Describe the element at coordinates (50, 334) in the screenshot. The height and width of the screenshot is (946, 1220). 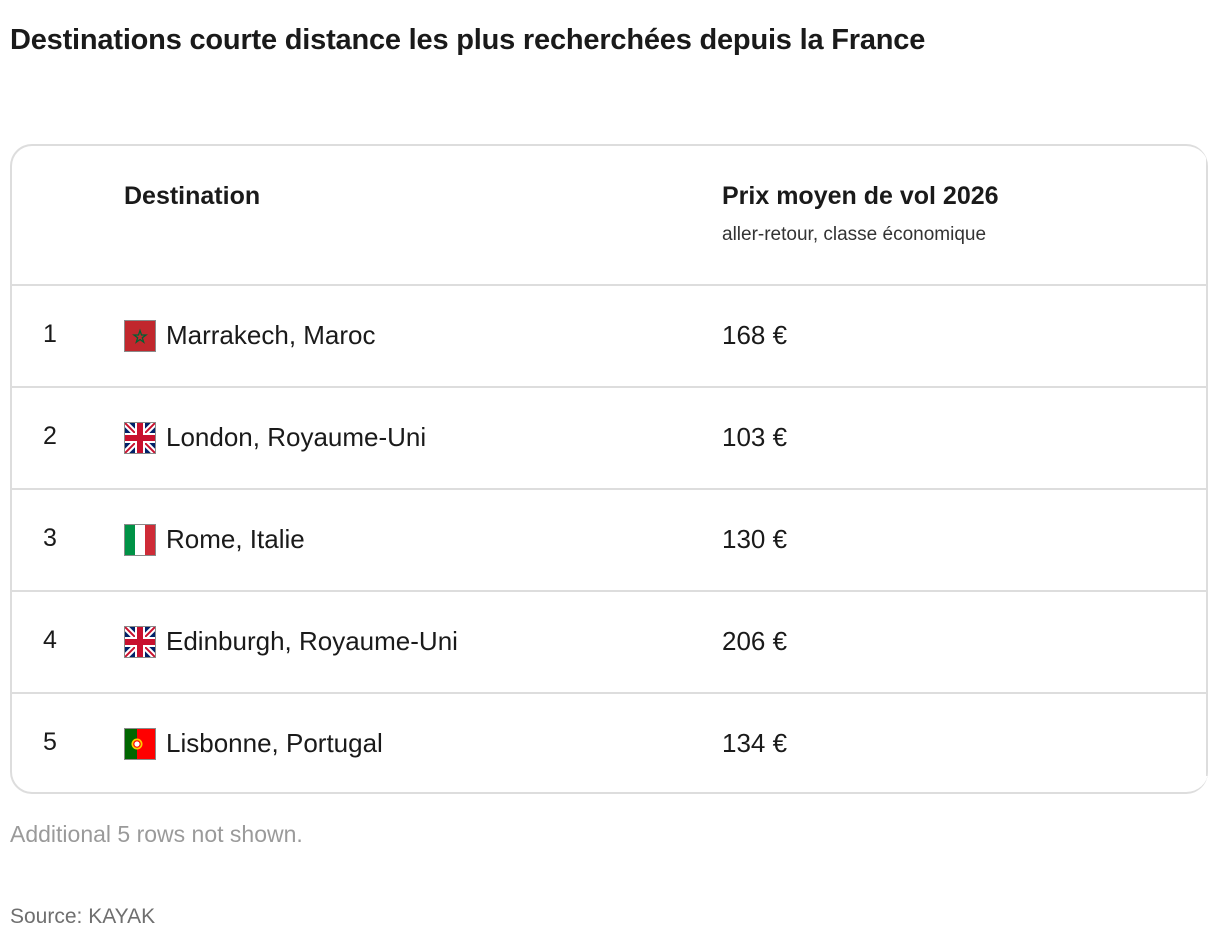
I see `row-rank: 1` at that location.